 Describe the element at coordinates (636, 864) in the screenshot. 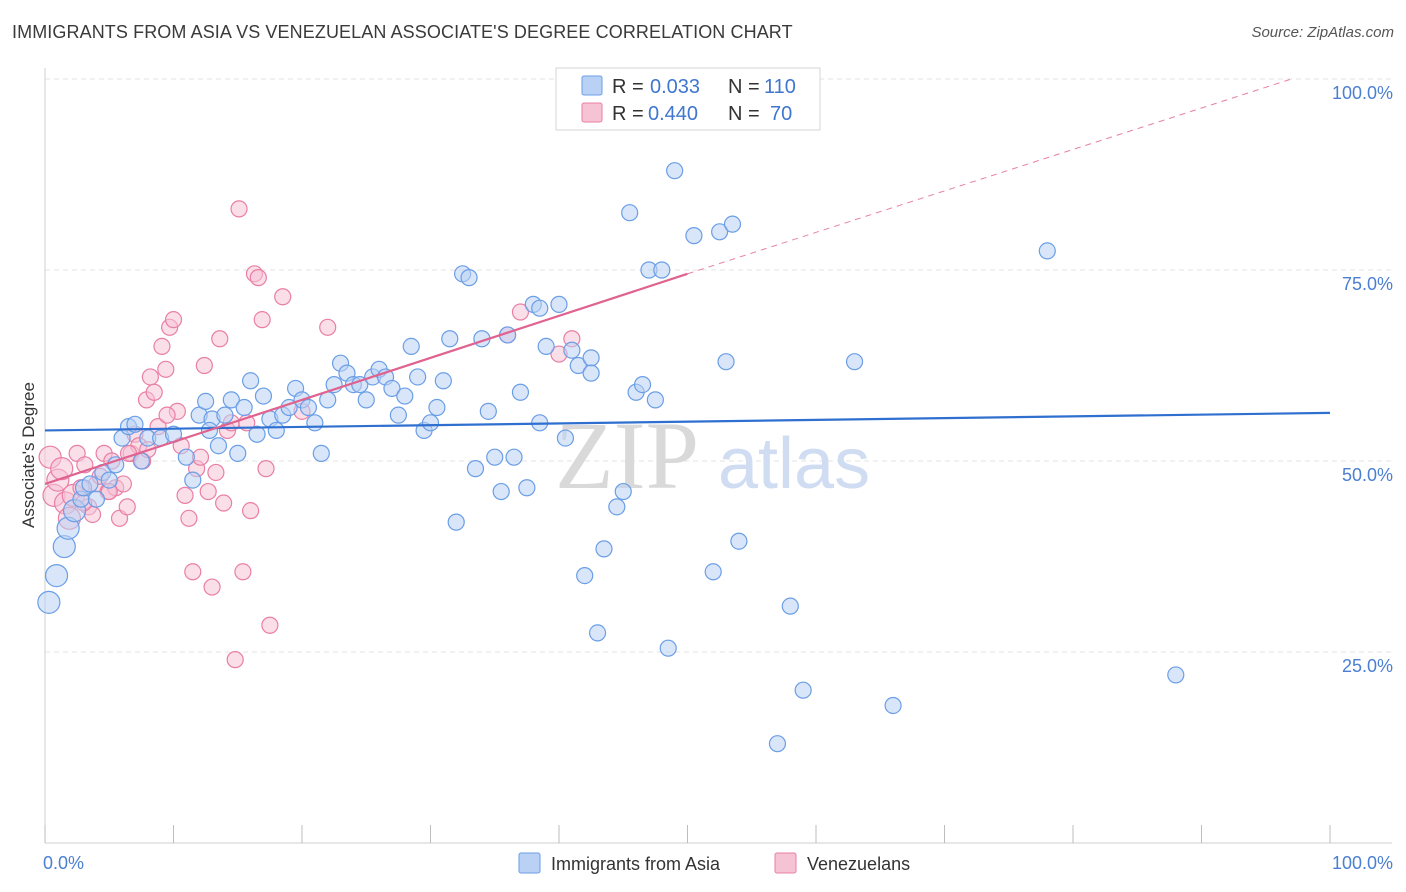

I see `bottom-legend-asia: Immigrants from Asia` at that location.